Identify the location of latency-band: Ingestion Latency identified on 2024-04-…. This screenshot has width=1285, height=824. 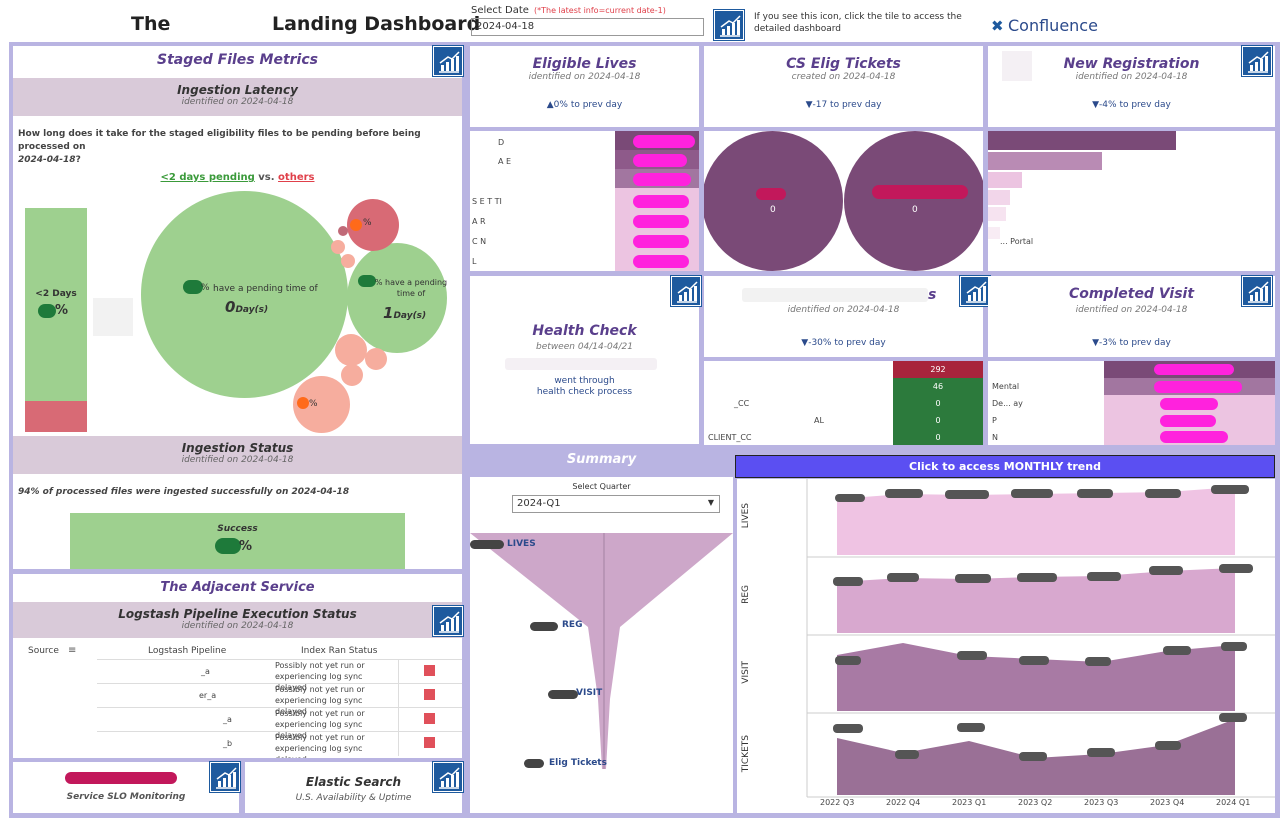
(237, 97).